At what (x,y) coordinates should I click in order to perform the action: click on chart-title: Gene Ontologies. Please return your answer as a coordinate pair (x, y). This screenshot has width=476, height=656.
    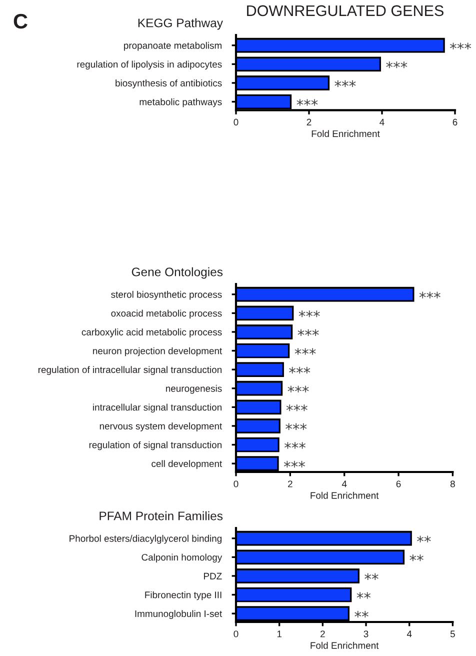
    Looking at the image, I should click on (177, 273).